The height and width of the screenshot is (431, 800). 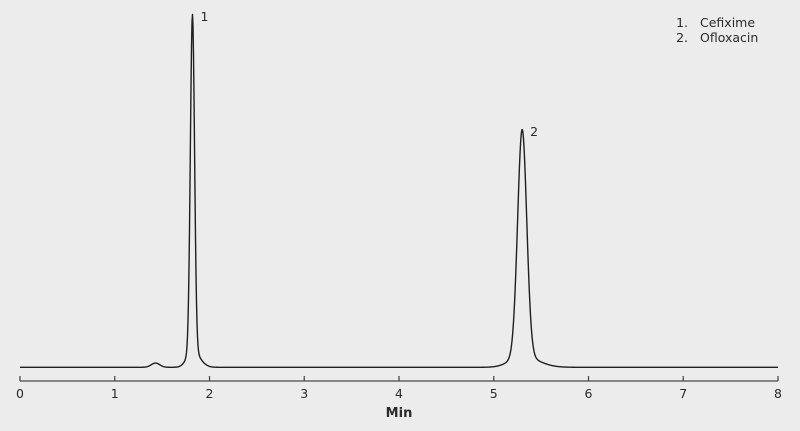 I want to click on legend-item-number: 2., so click(x=682, y=37).